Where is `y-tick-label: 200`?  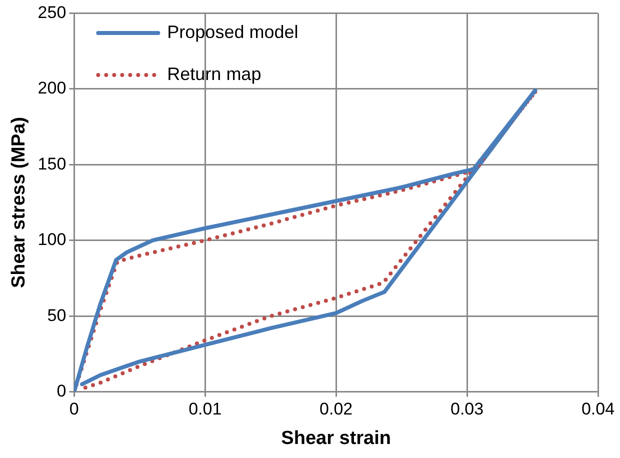 y-tick-label: 200 is located at coordinates (52, 88).